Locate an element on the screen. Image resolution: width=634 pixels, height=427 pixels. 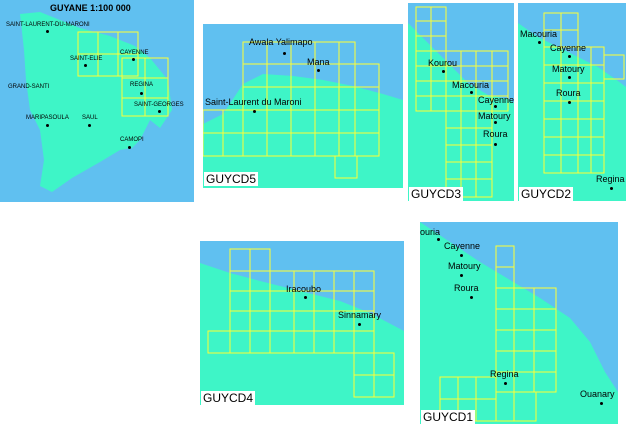
town-label: CAMOPI is located at coordinates (132, 140).